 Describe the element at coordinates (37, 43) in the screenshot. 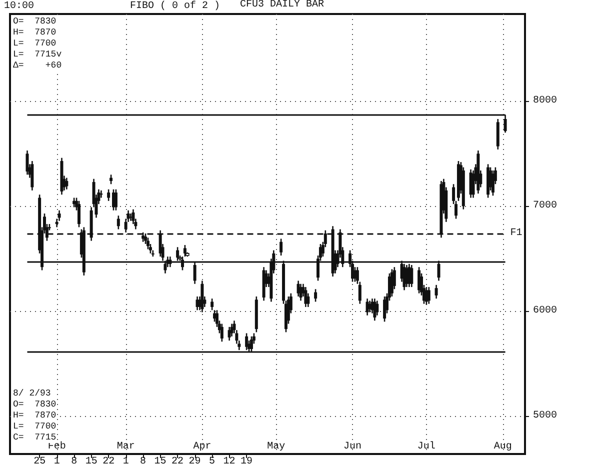

I see `annotation: O= 7830 H= 7870 L= 7700 L= 7715v Δ= +60` at that location.